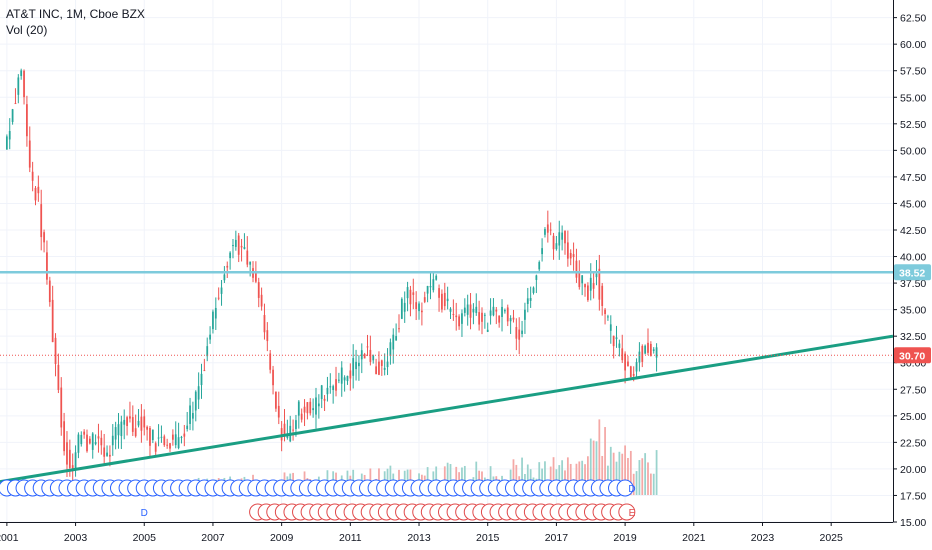 This screenshot has height=550, width=932. I want to click on volume-indicator-label: Vol (20), so click(27, 30).